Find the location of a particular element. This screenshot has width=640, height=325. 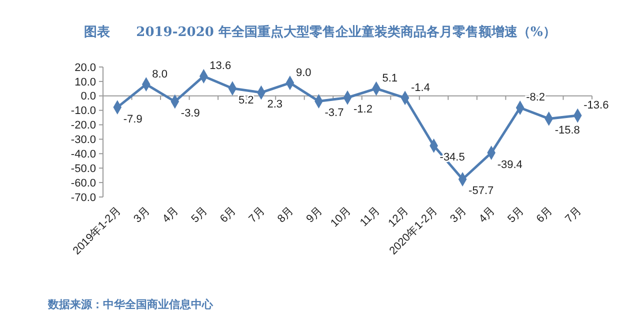

data-label: -8.2 is located at coordinates (536, 98).